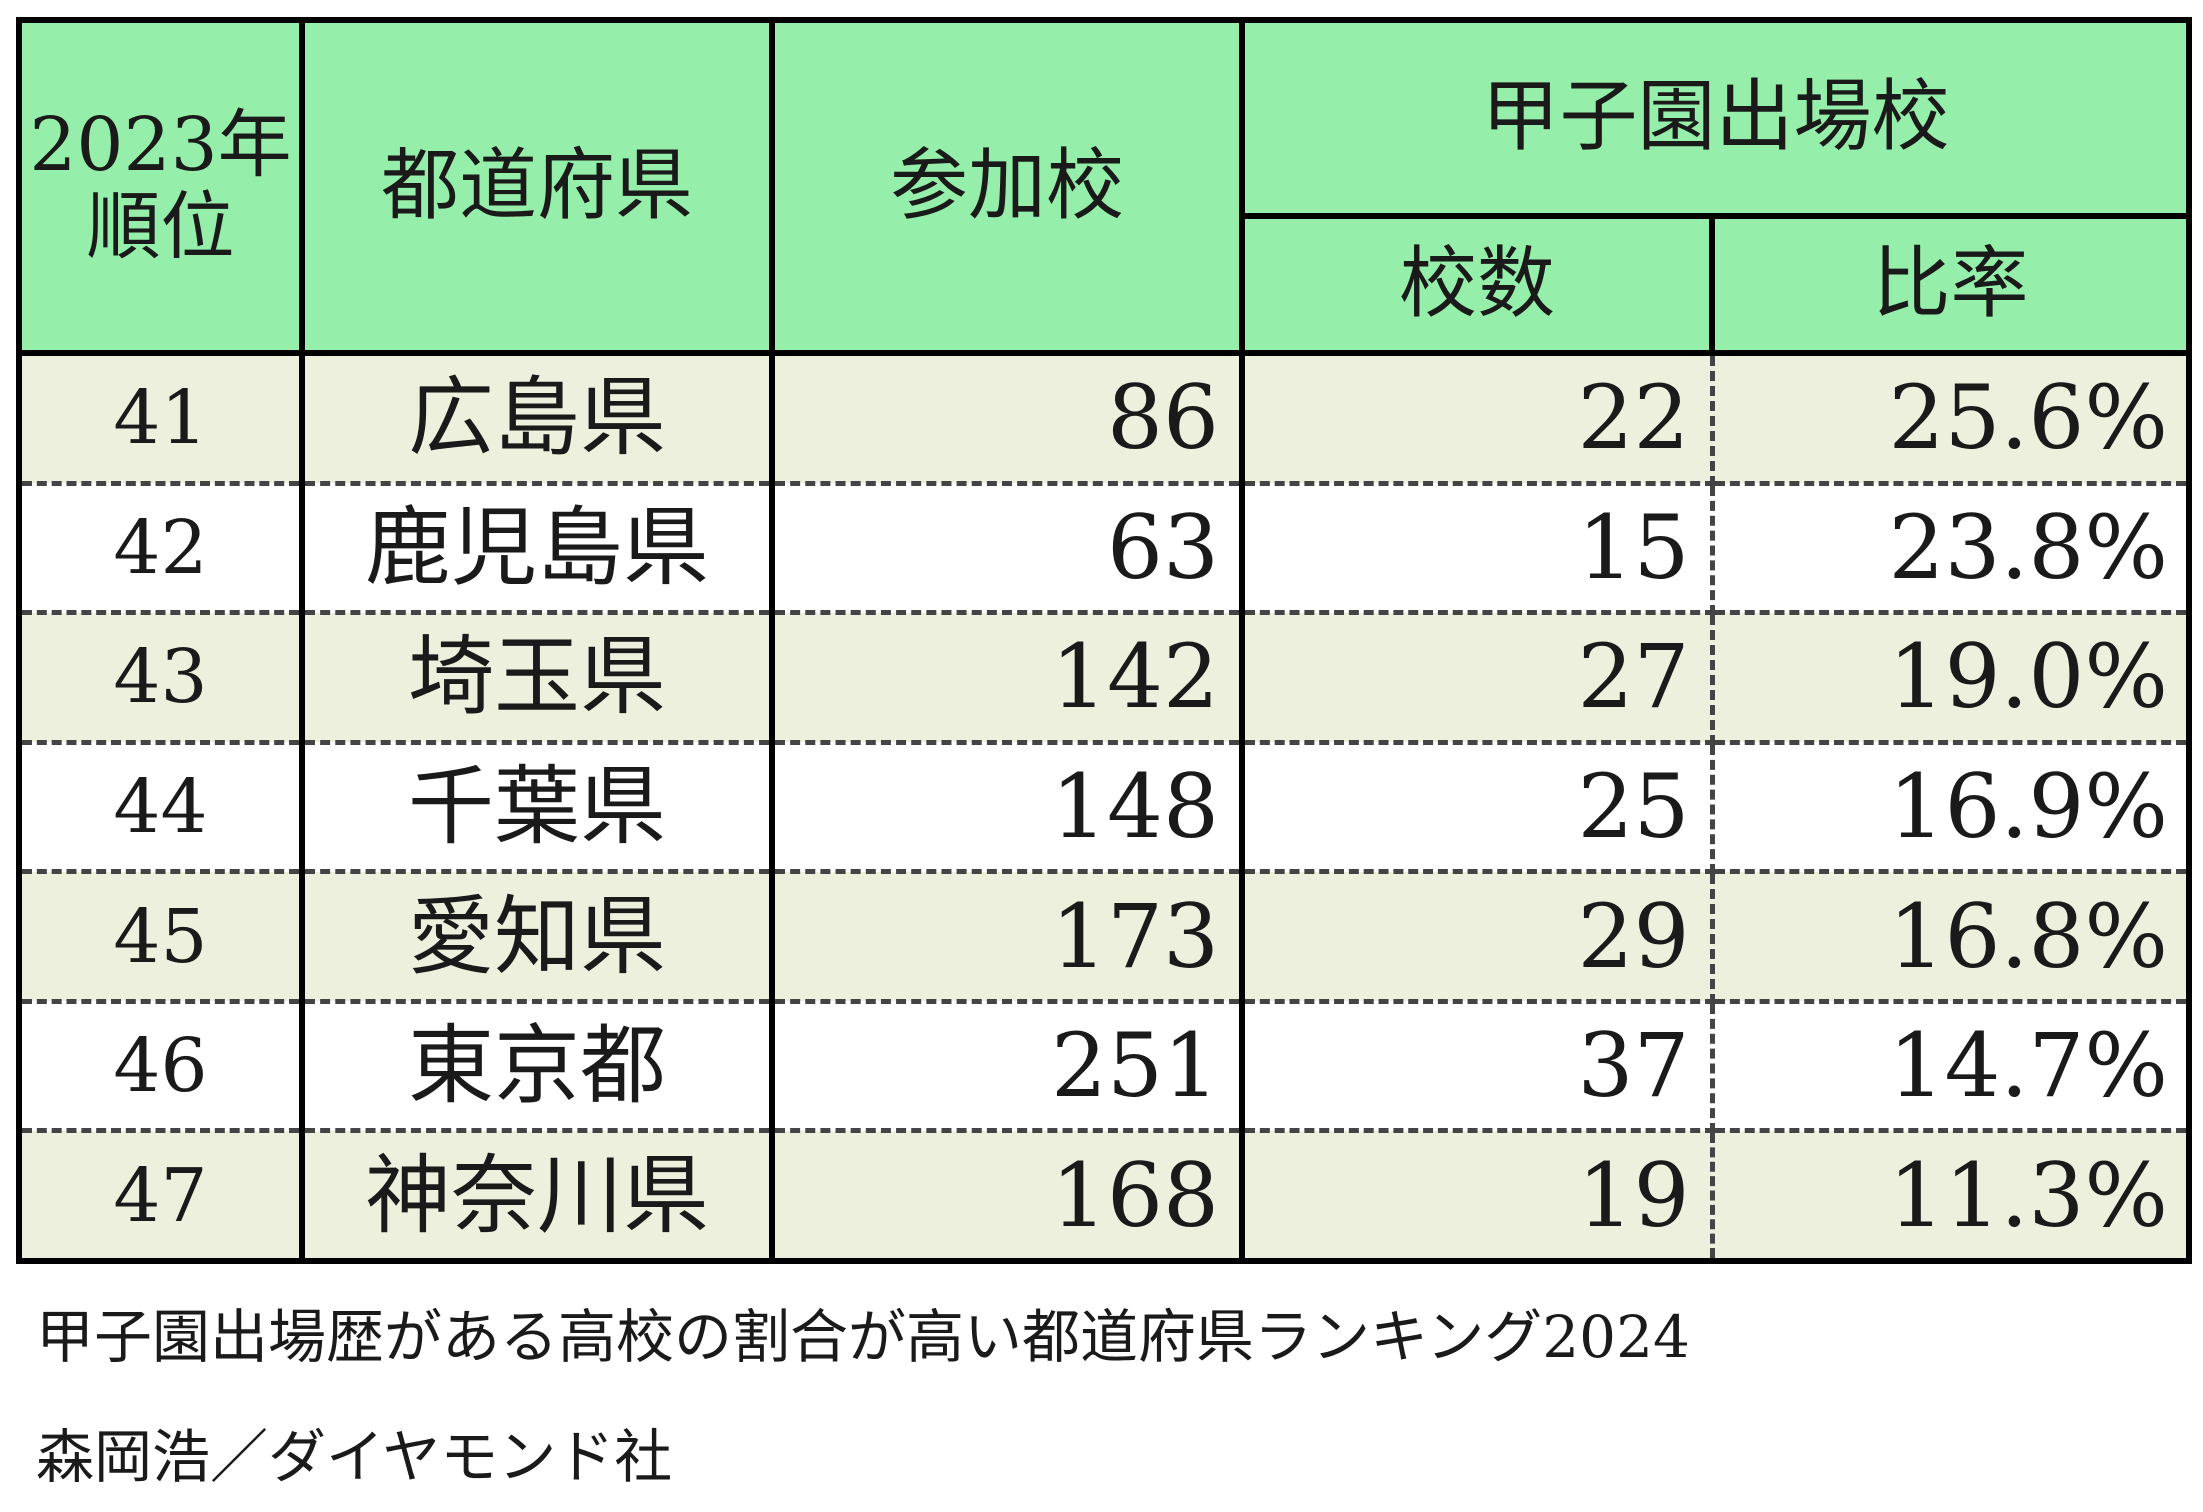  Describe the element at coordinates (1477, 678) in the screenshot. I see `schools-cell: 27` at that location.